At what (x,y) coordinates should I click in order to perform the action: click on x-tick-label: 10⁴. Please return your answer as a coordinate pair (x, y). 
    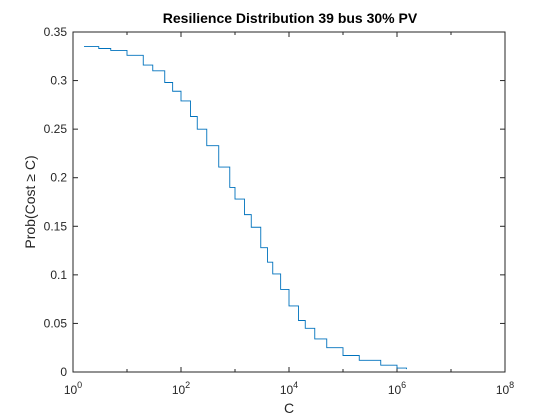
    Looking at the image, I should click on (289, 388).